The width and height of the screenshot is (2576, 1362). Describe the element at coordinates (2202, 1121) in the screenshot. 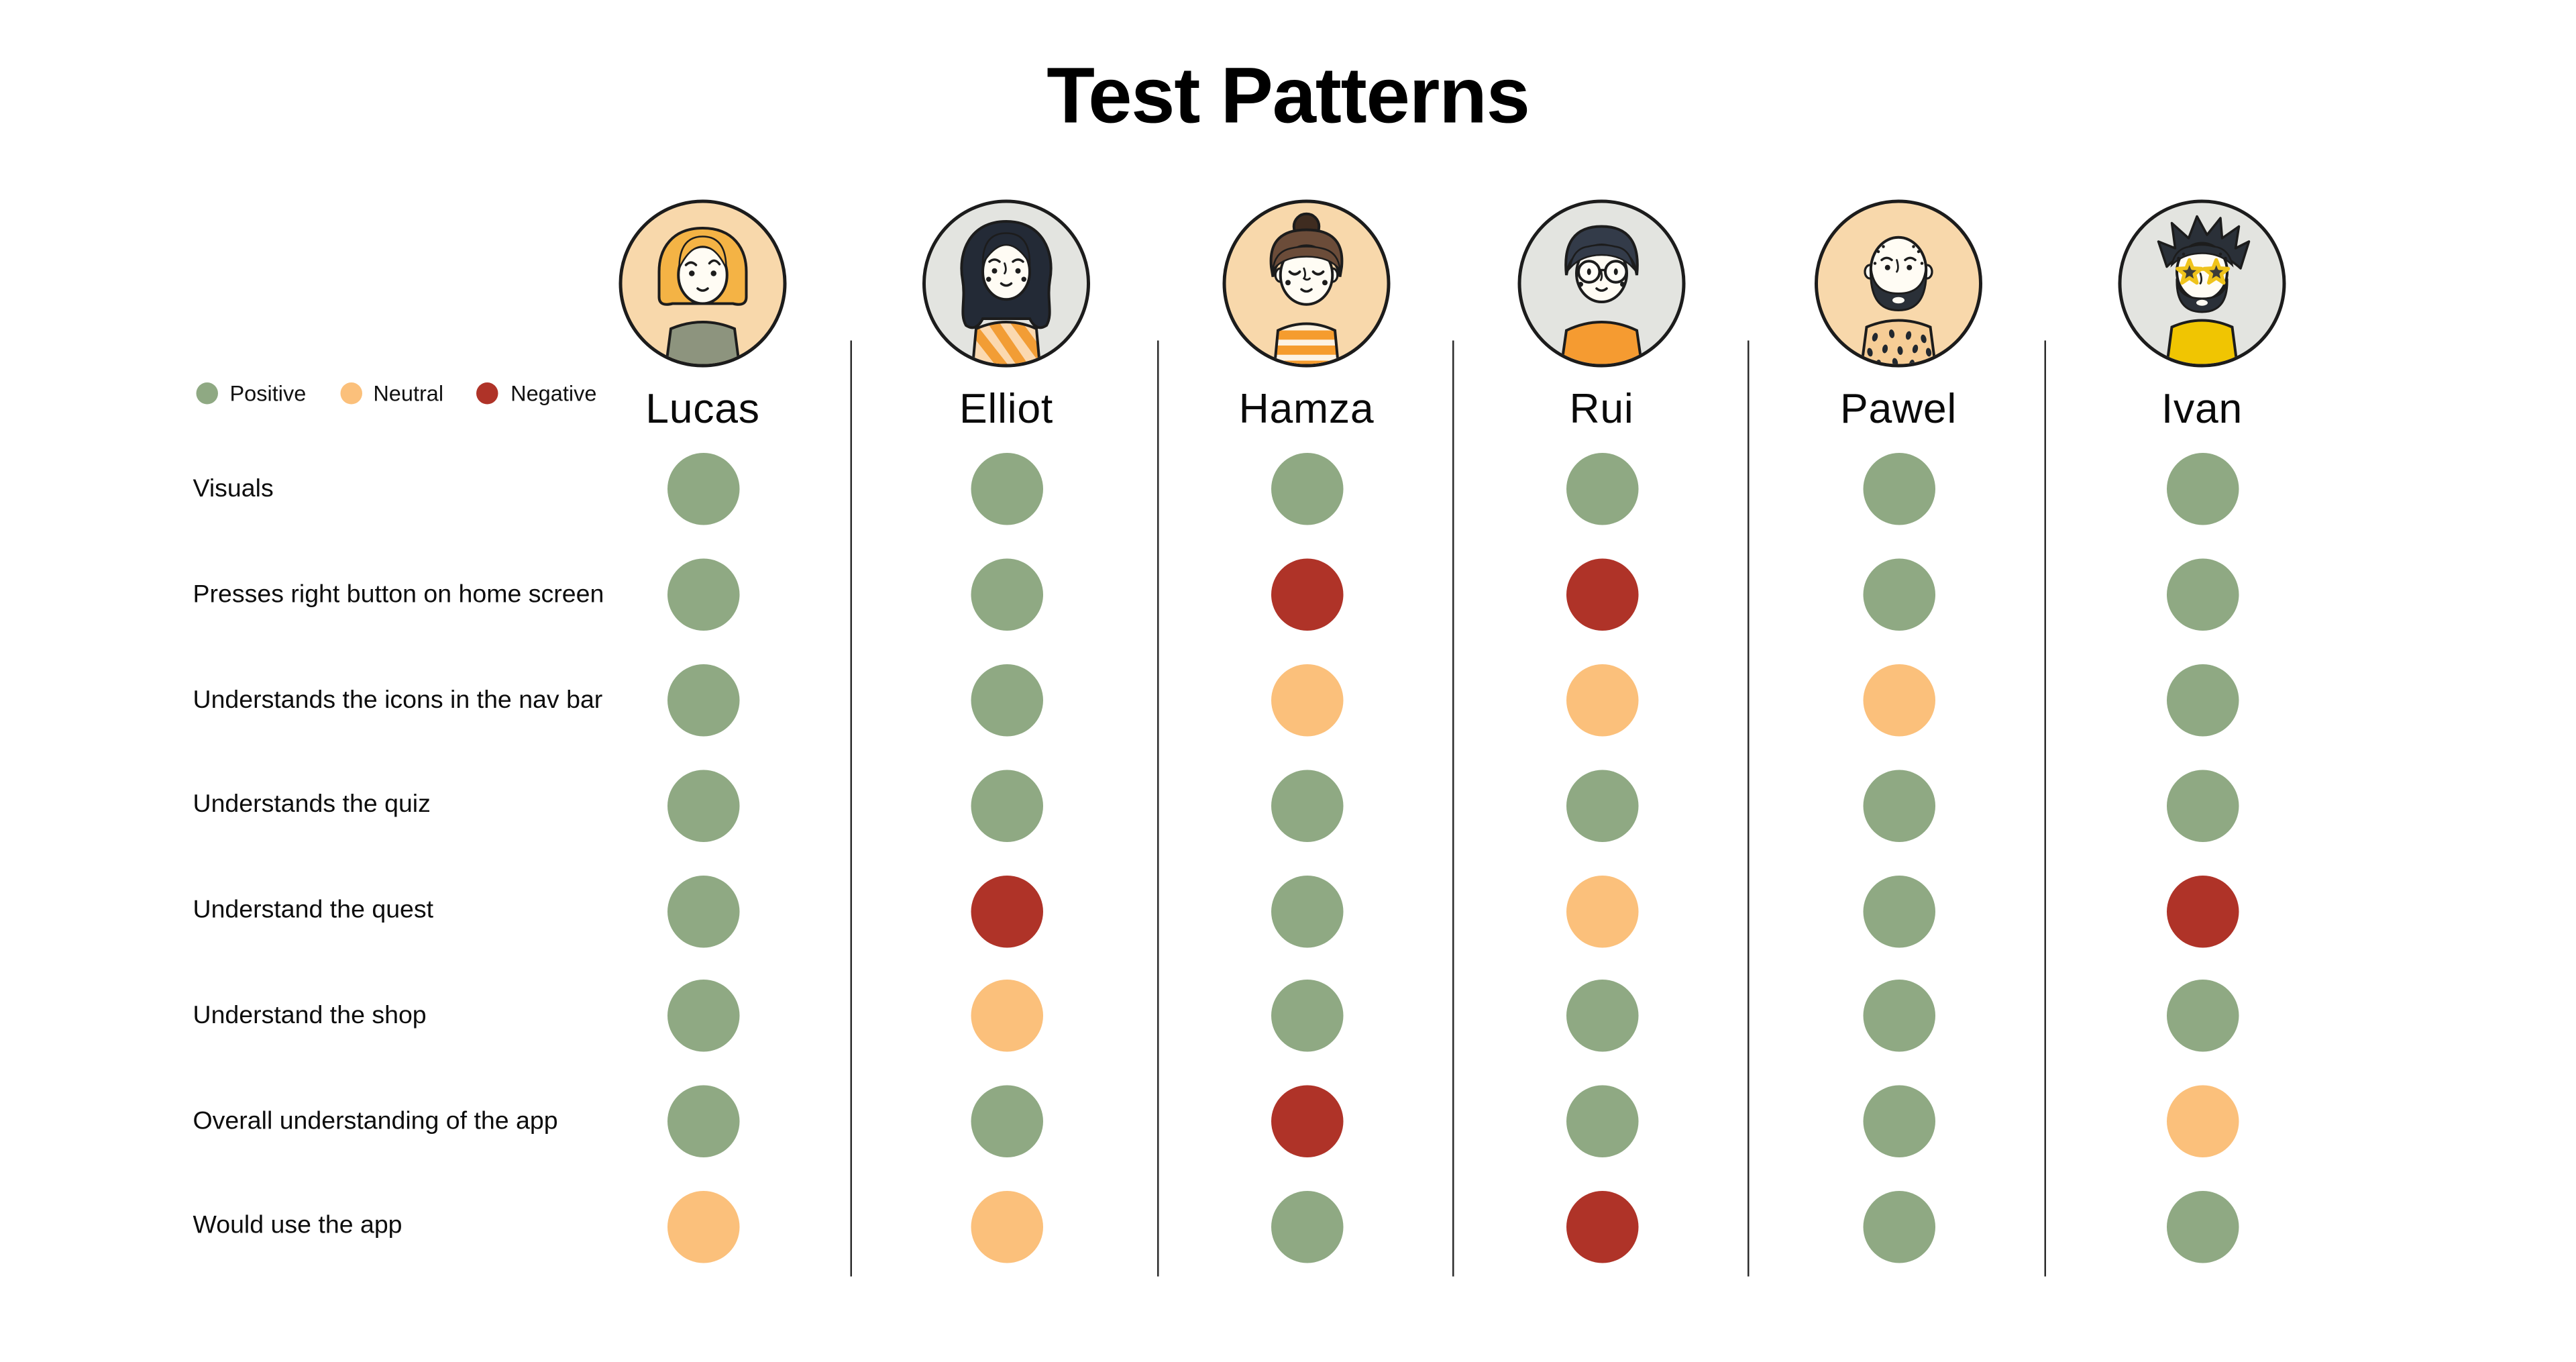

I see `rating-dot-ivan-neutral` at that location.